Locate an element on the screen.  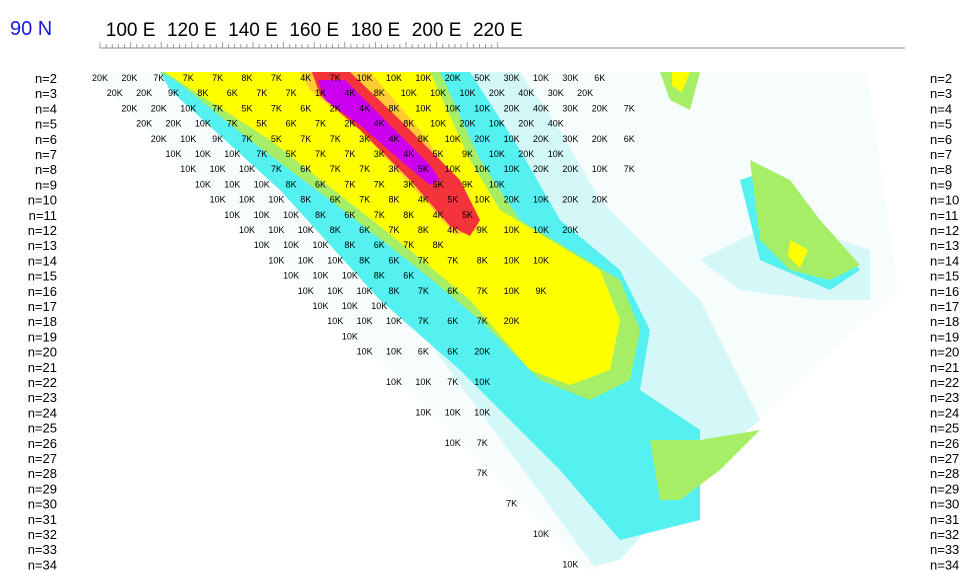
cell-value: 50K is located at coordinates (482, 78).